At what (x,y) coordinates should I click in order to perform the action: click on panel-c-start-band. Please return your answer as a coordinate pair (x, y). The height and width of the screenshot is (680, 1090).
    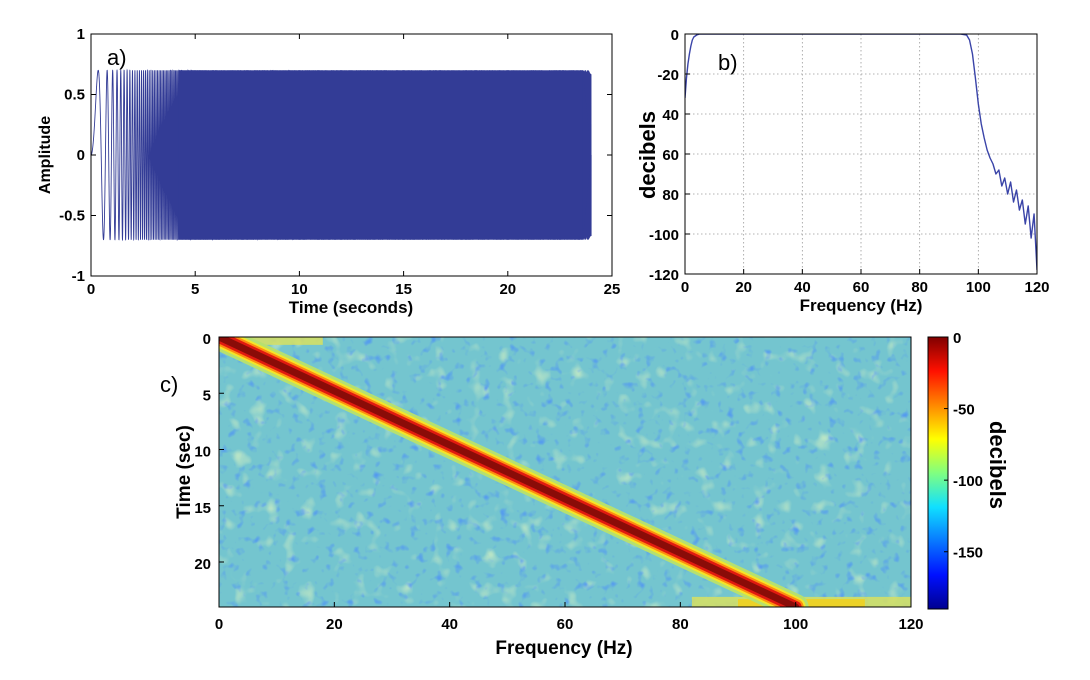
    Looking at the image, I should click on (279, 341).